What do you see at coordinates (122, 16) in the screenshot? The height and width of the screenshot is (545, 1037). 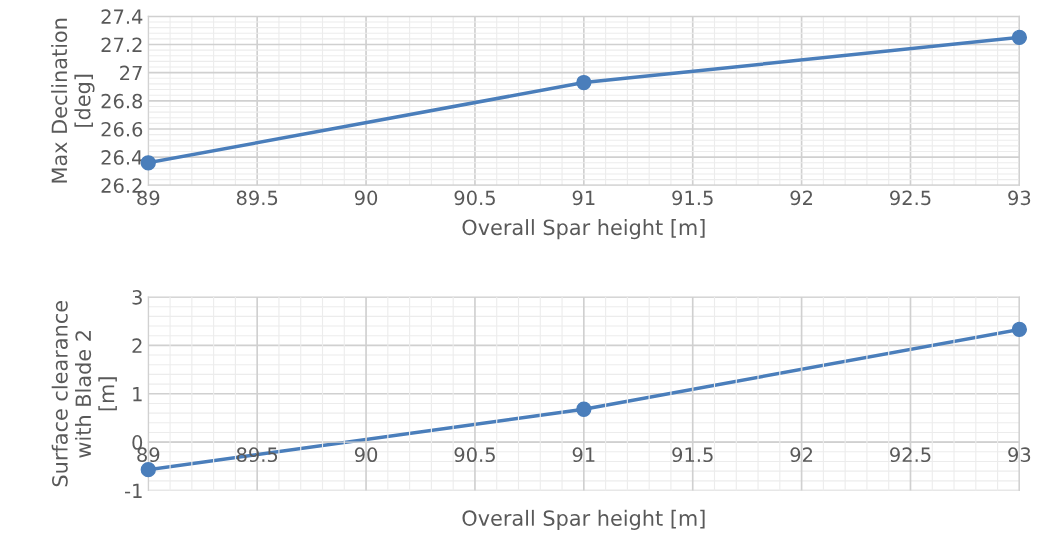 I see `y-tick-label: 27.4` at bounding box center [122, 16].